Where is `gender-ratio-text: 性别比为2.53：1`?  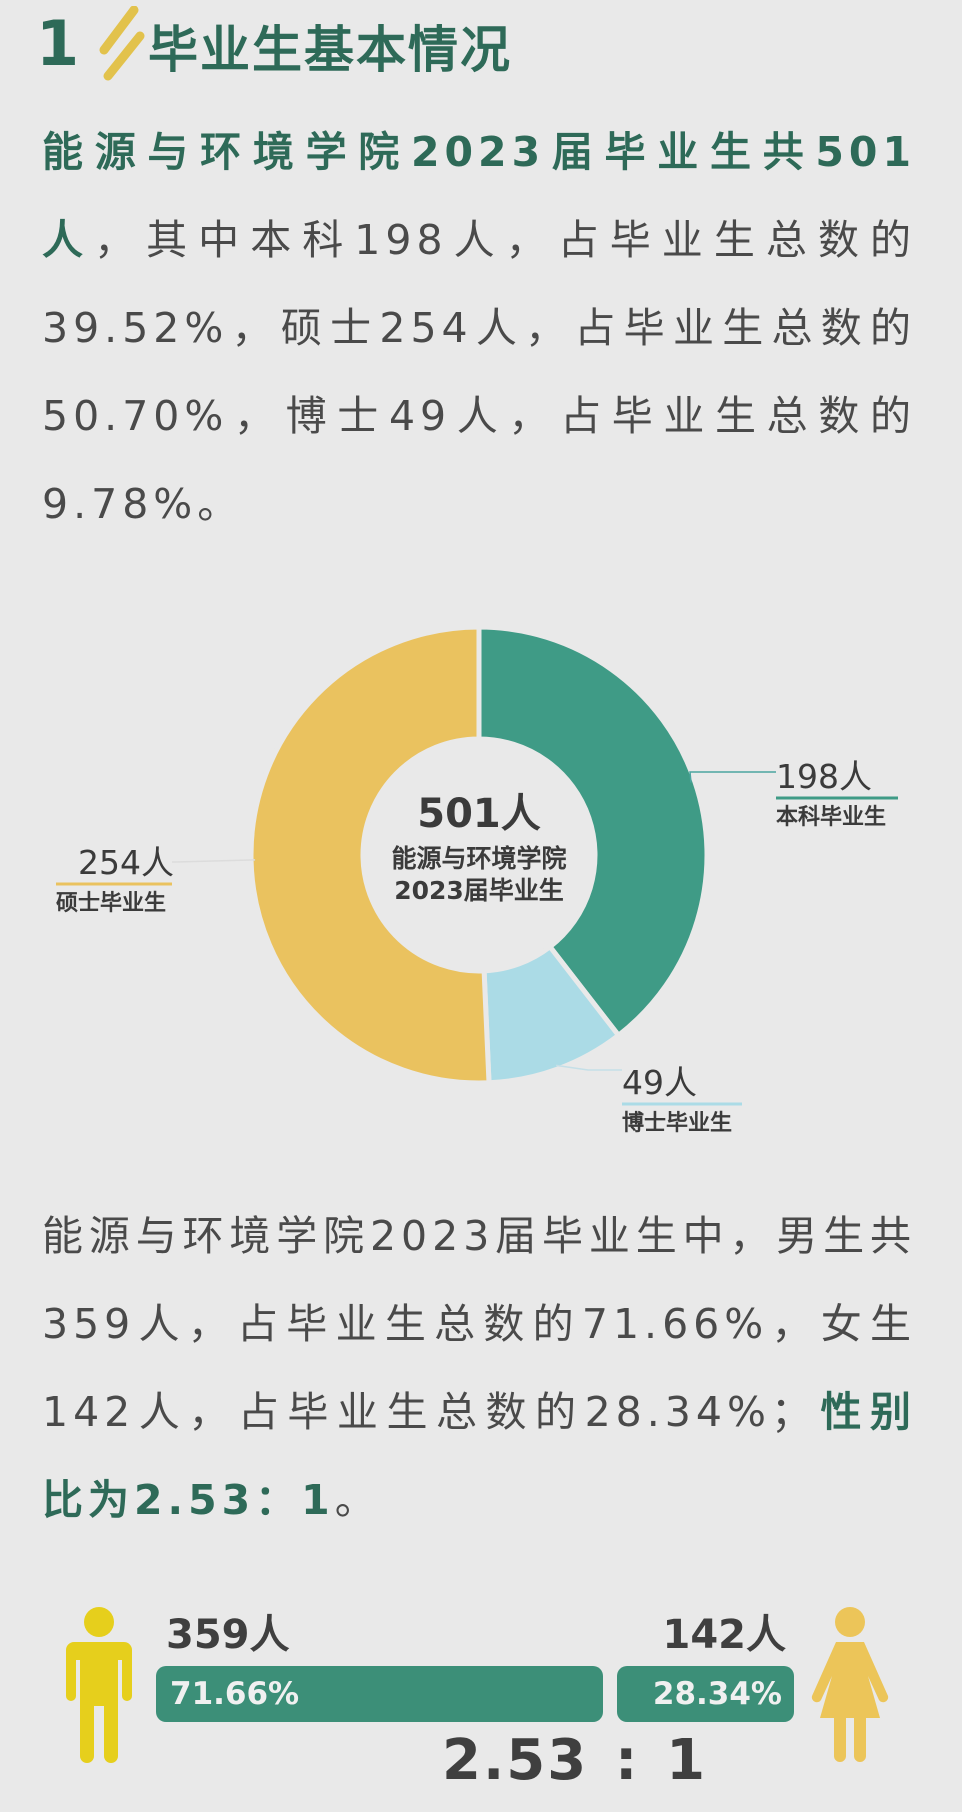 gender-ratio-text: 性别比为2.53：1 is located at coordinates (479, 1456).